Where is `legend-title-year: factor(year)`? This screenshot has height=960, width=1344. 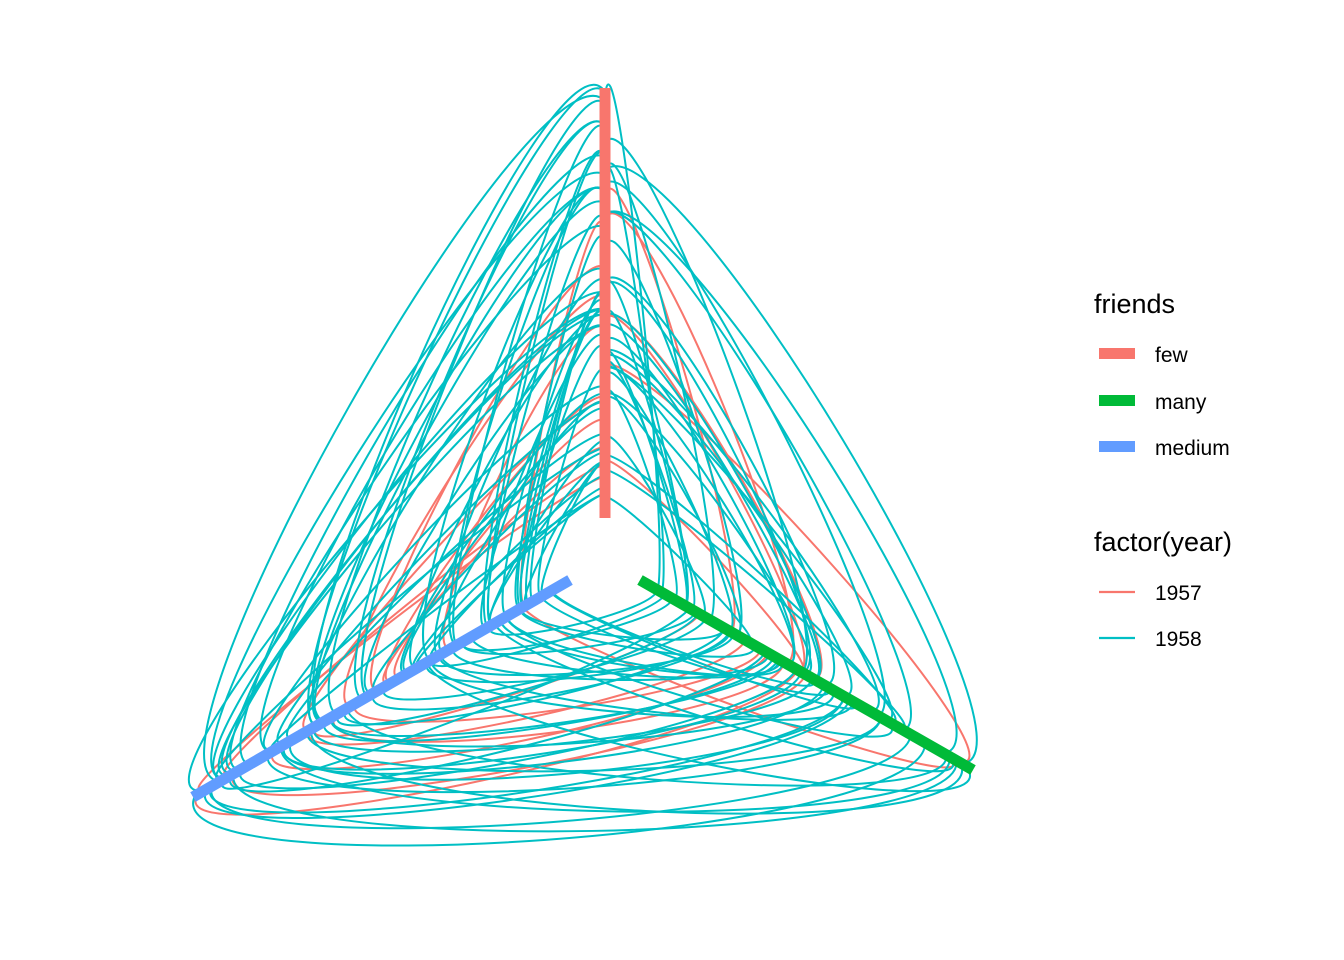
legend-title-year: factor(year) is located at coordinates (1163, 542).